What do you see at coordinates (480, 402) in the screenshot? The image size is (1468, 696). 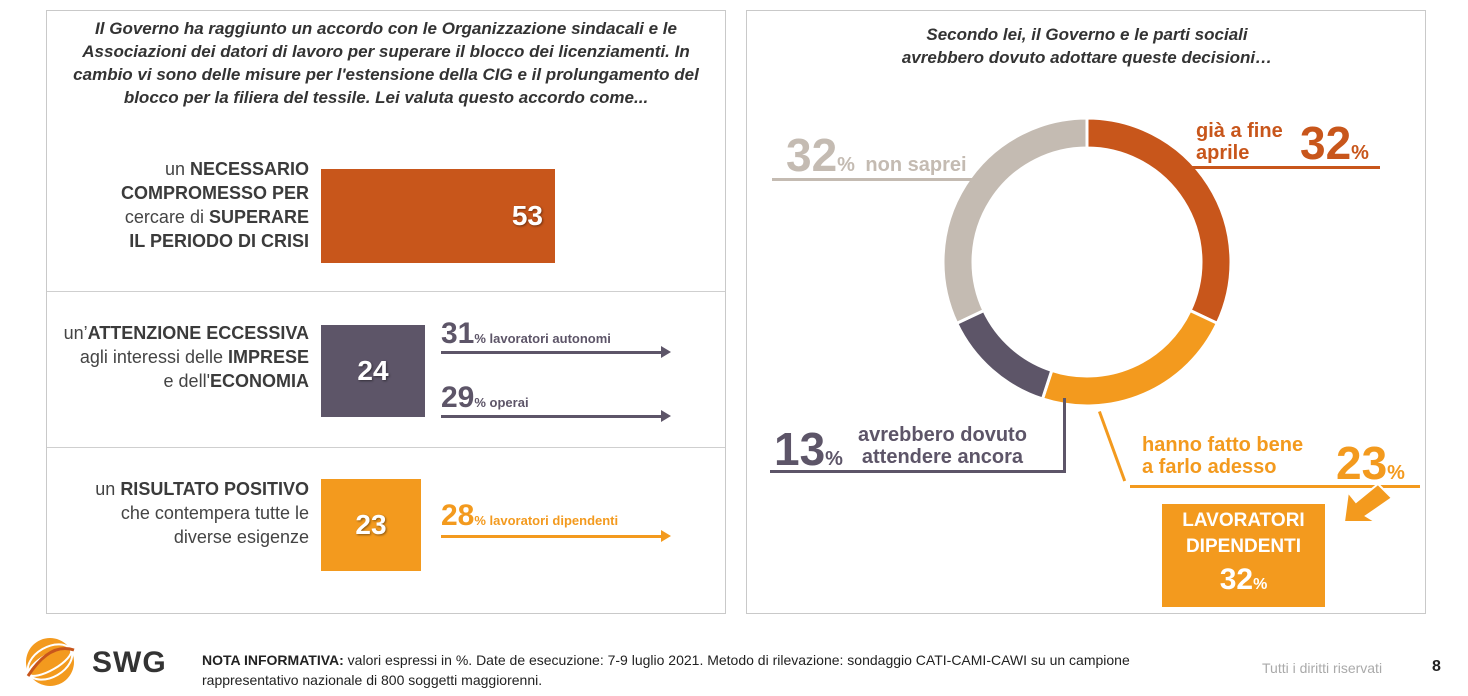 I see `sub-operai-pct: %` at bounding box center [480, 402].